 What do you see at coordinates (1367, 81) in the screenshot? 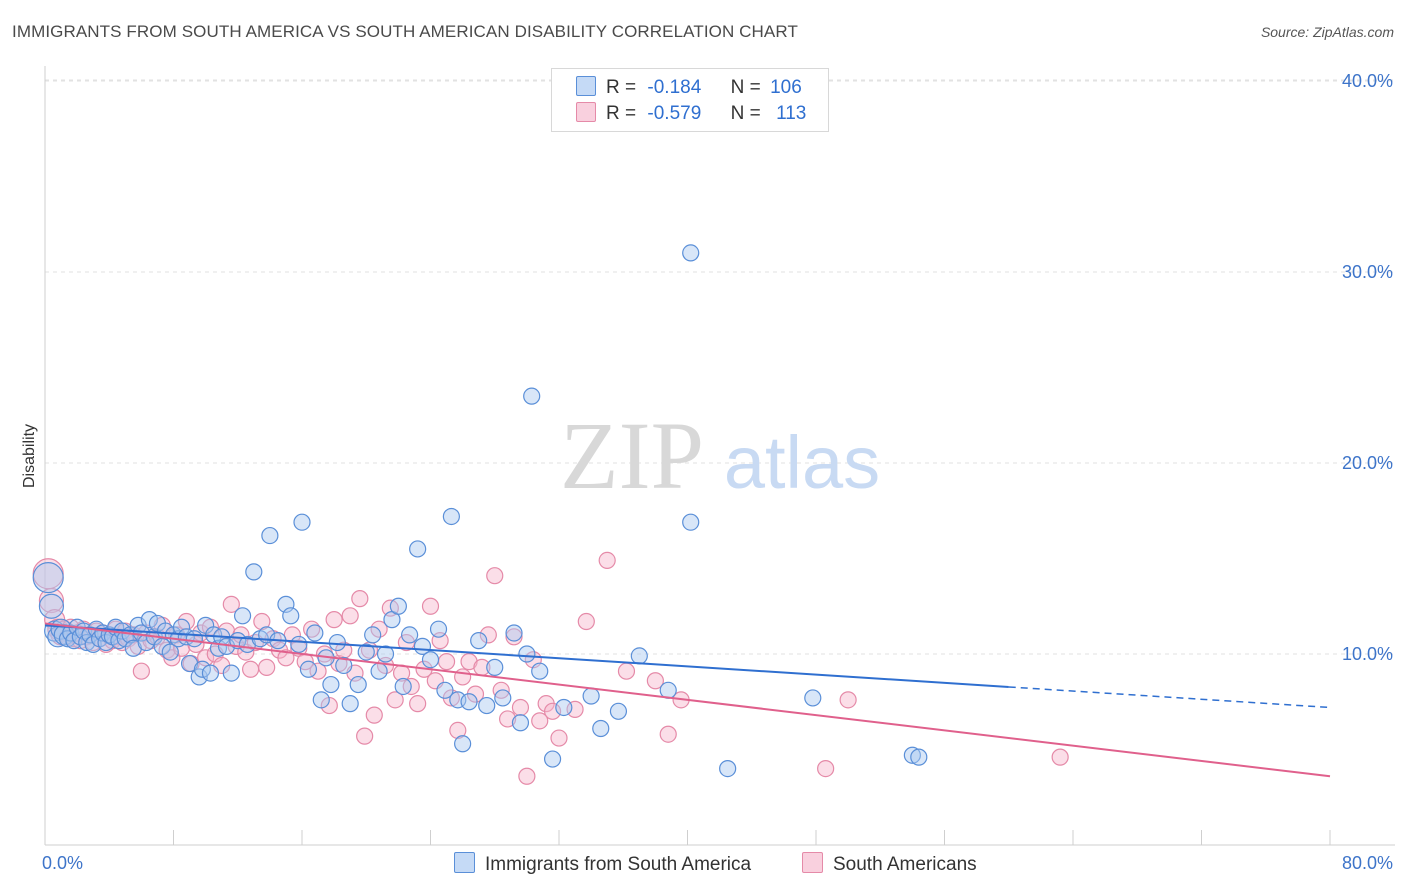
I see `y-tick-label: 40.0%` at bounding box center [1367, 81].